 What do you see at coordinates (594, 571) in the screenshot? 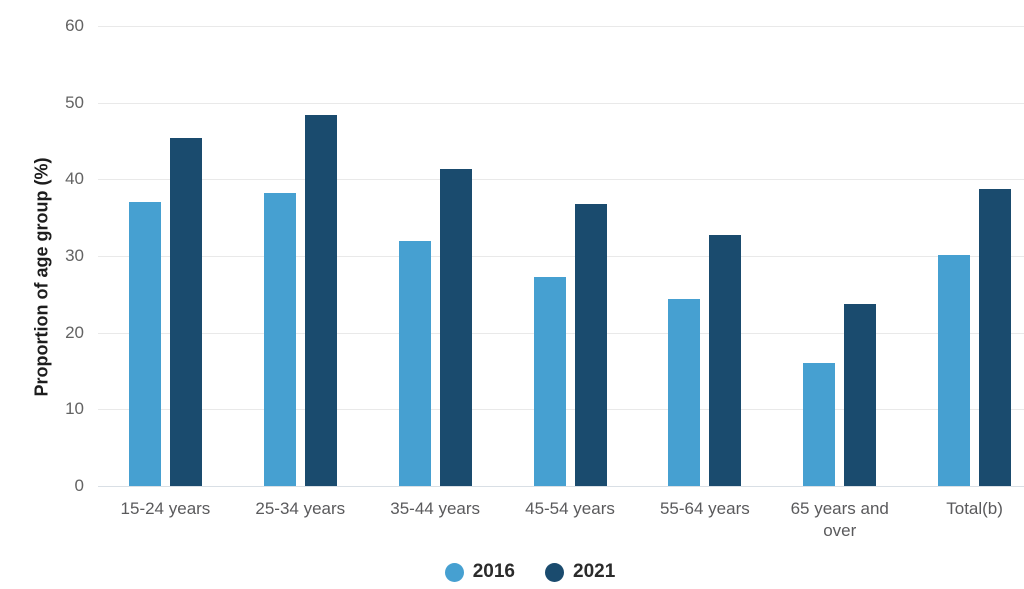
I see `legend-label: 2021` at bounding box center [594, 571].